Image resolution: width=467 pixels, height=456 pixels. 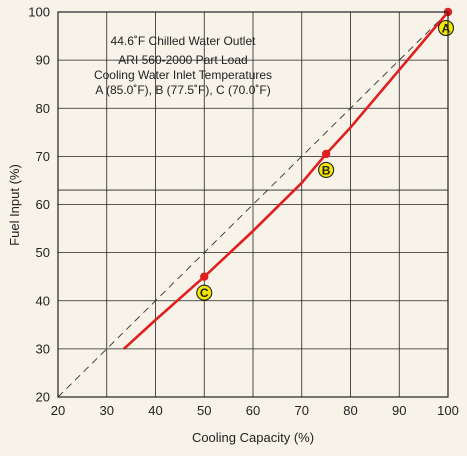 I want to click on annotation-line-2: ARI 560-2000 Part Load, so click(x=182, y=60).